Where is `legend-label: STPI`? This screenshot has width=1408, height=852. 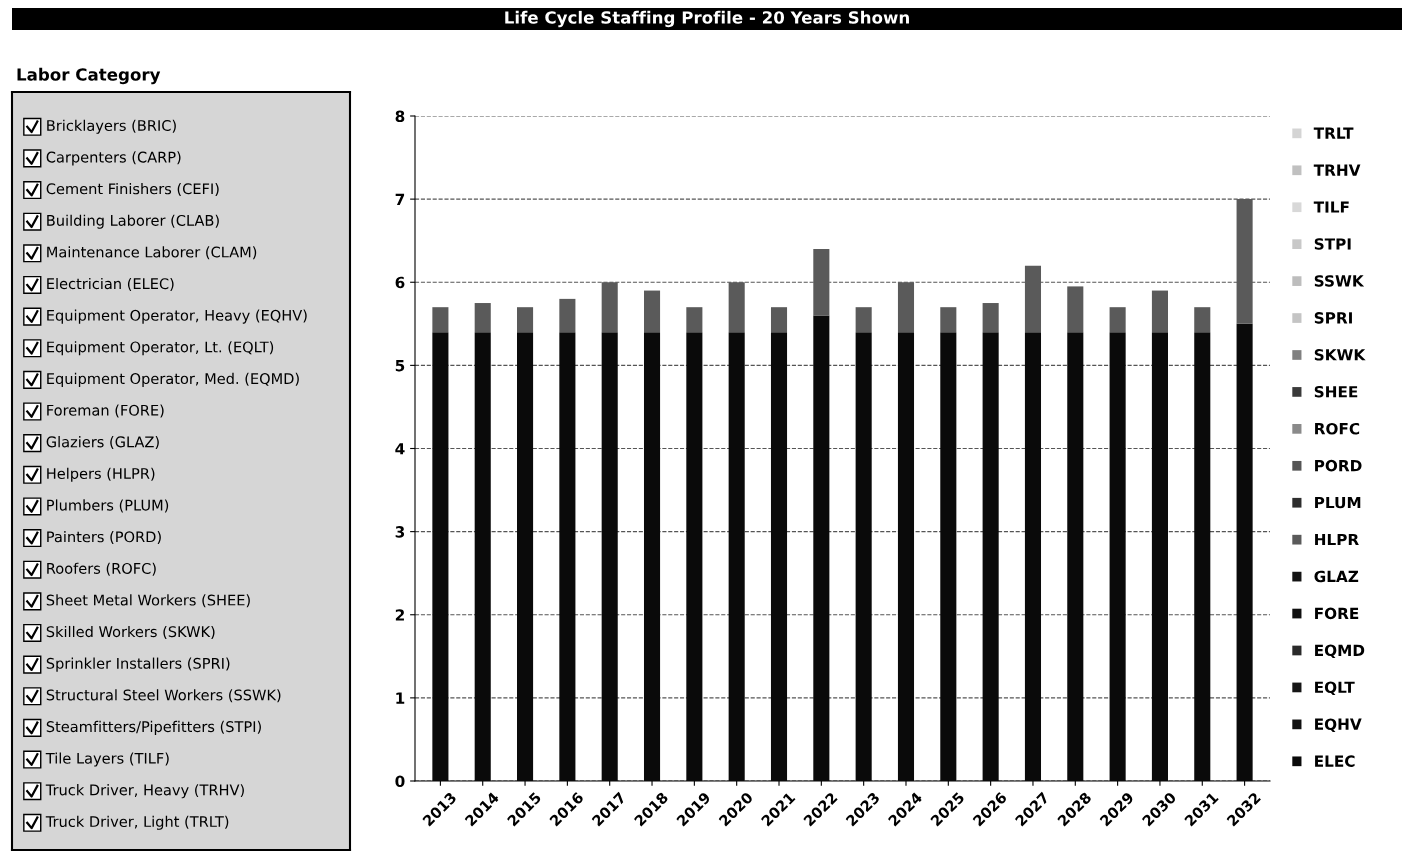
legend-label: STPI is located at coordinates (1332, 244).